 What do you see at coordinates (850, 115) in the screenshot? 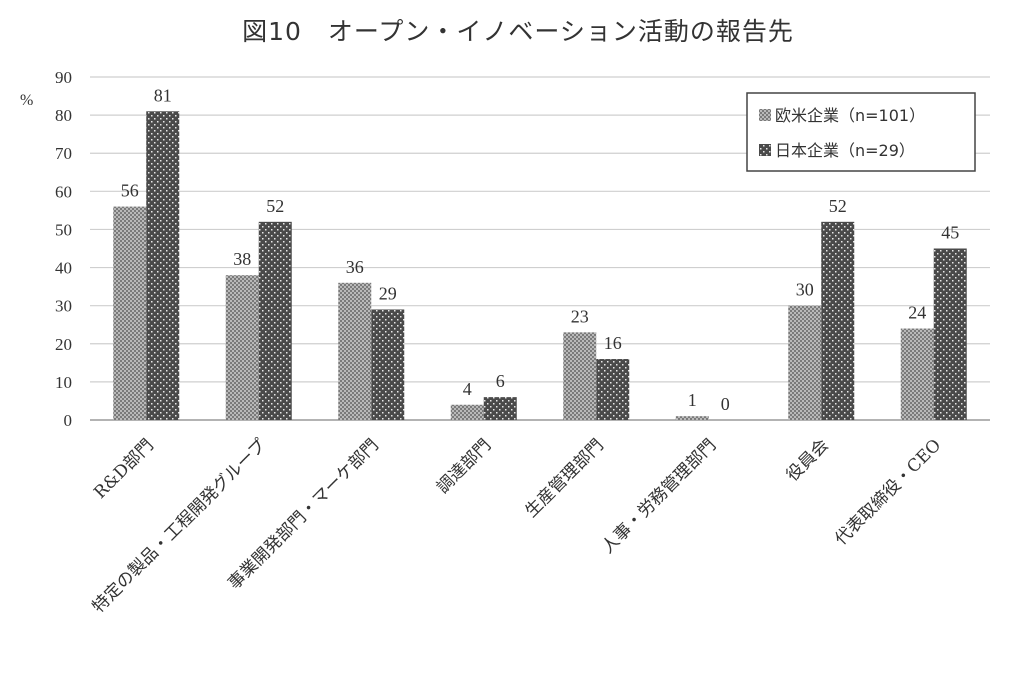
I see `legend-label: 欧米企業（n=101）` at bounding box center [850, 115].